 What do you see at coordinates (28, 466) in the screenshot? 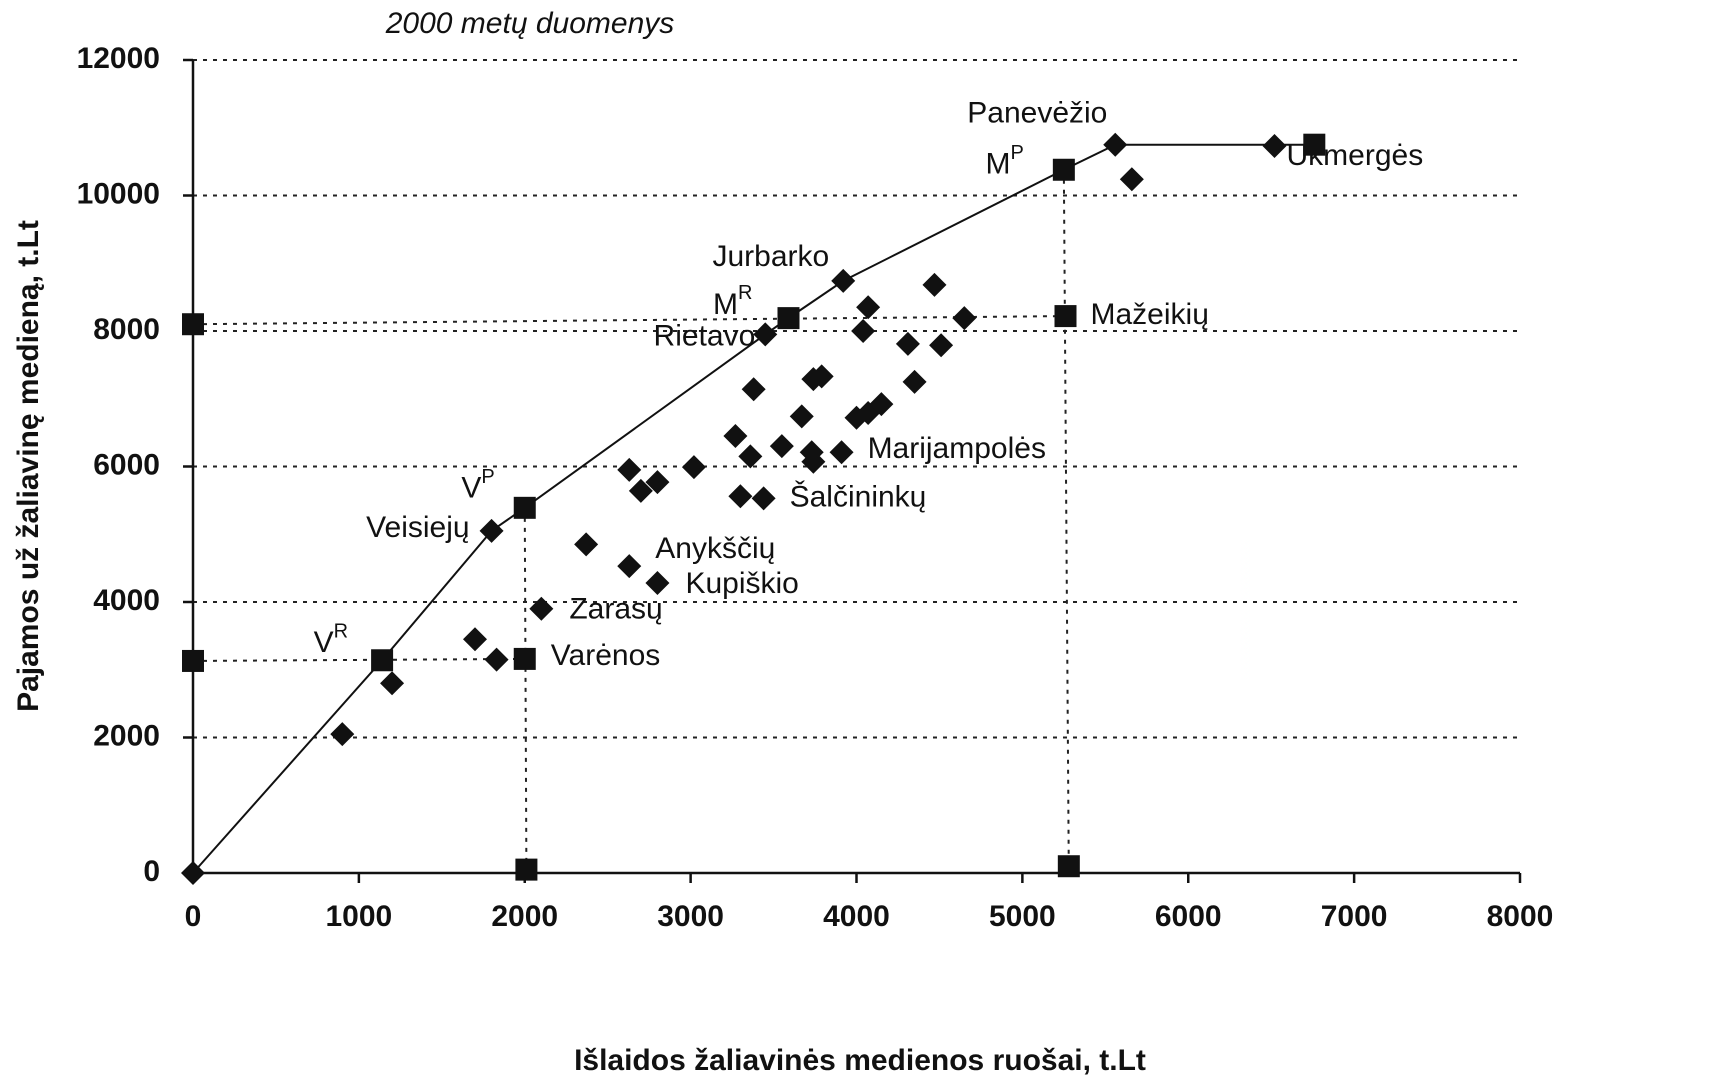
I see `y-axis-label: Pajamos už žaliavinę medieną, t.Lt` at bounding box center [28, 466].